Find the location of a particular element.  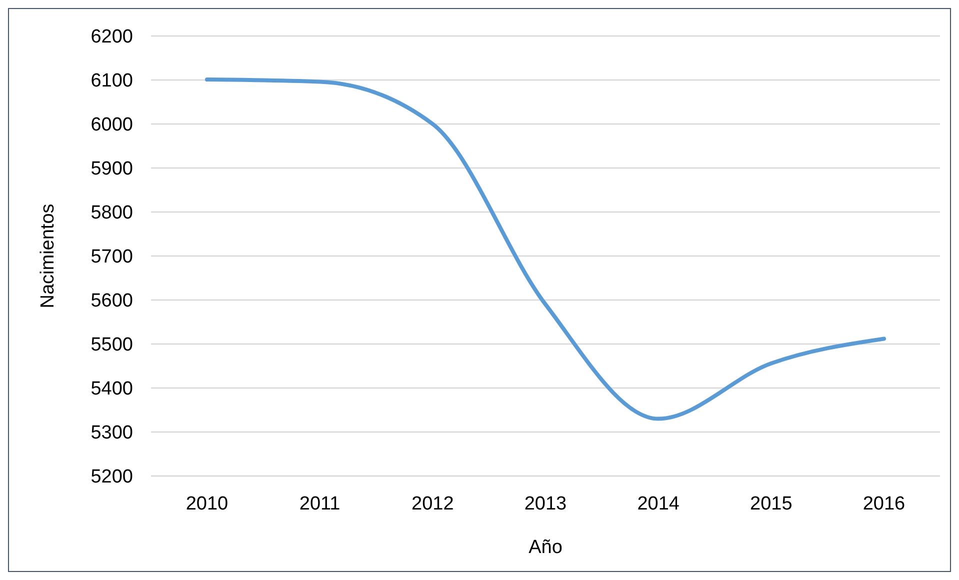

x-tick-label: 2012 is located at coordinates (433, 503).